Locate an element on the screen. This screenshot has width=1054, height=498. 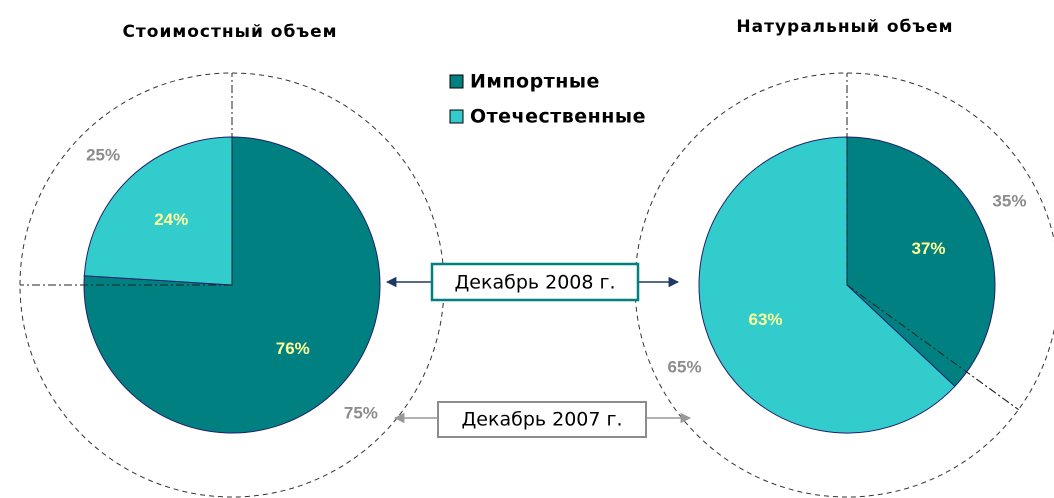
period-label: Декабрь 2008 г. is located at coordinates (534, 283).